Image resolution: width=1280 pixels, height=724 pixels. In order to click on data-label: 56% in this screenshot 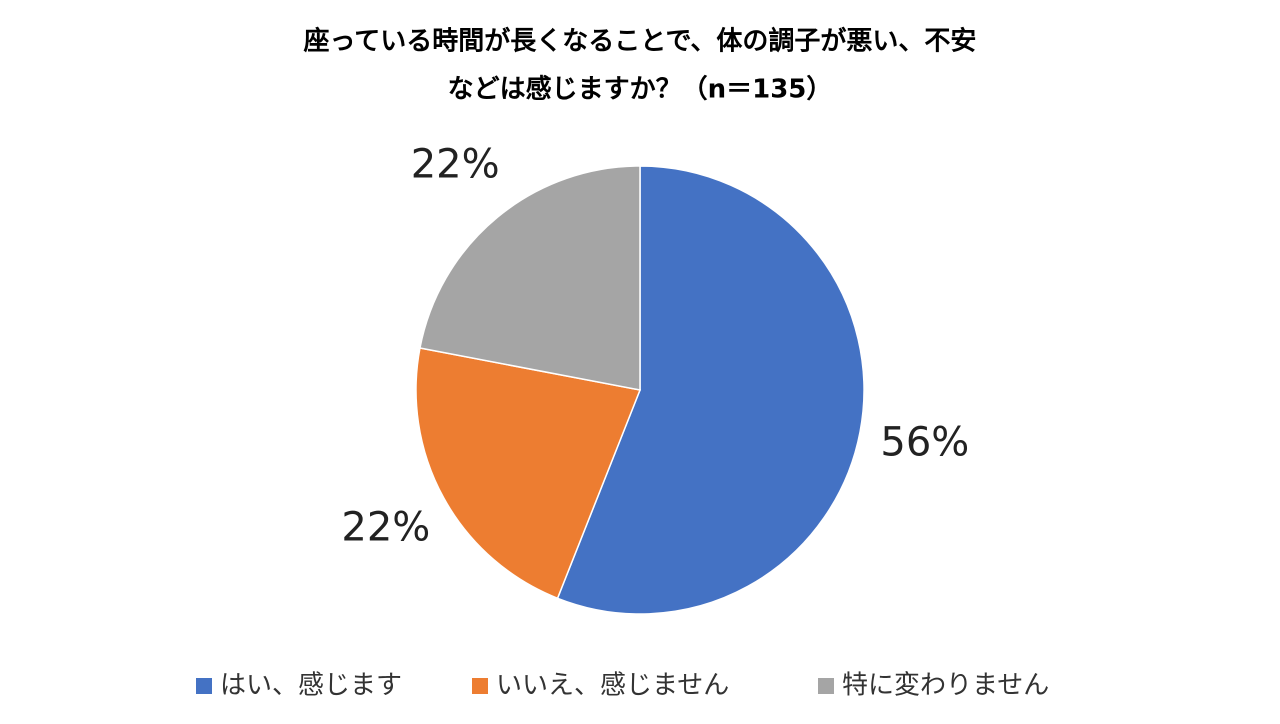, I will do `click(924, 442)`.